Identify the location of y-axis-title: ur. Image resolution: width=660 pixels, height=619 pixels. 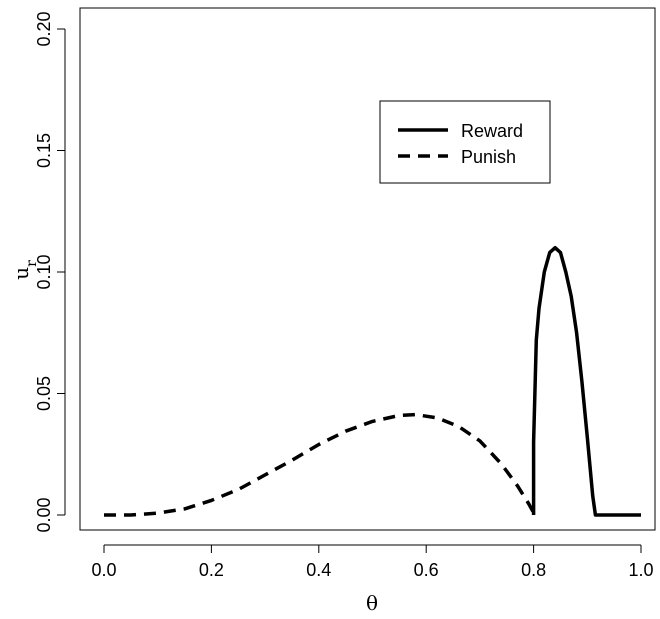
(24, 270).